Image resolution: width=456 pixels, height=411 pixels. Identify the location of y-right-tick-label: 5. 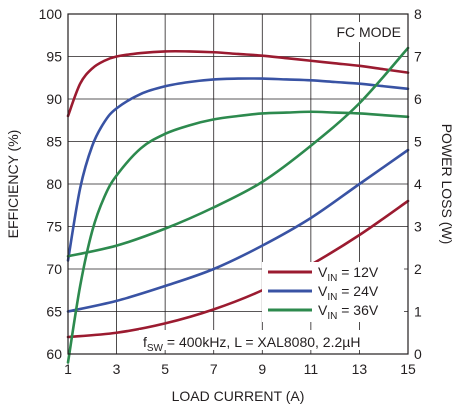
(418, 142).